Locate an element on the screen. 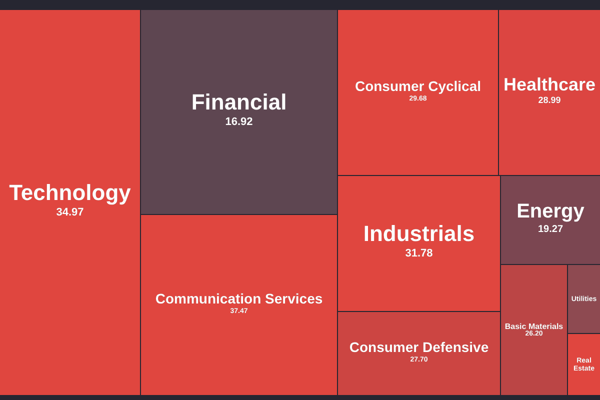 The height and width of the screenshot is (400, 600). category-label: Technology is located at coordinates (70, 192).